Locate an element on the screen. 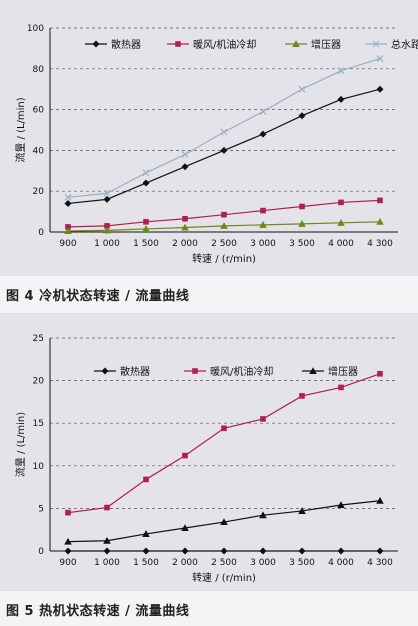 This screenshot has height=626, width=418. x-tick-label: 1 000 is located at coordinates (107, 563).